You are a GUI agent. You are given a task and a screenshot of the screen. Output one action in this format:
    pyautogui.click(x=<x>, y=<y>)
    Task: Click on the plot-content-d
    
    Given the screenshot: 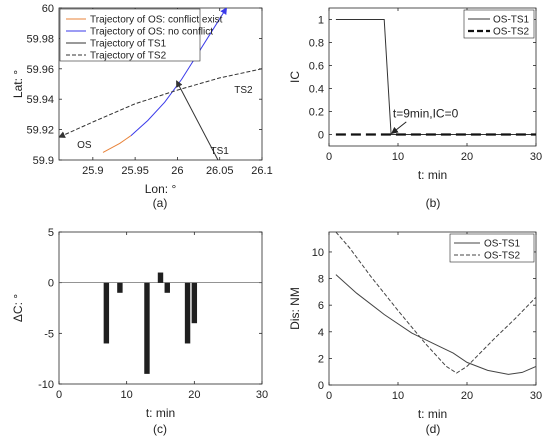 What is the action you would take?
    pyautogui.click(x=435, y=303)
    